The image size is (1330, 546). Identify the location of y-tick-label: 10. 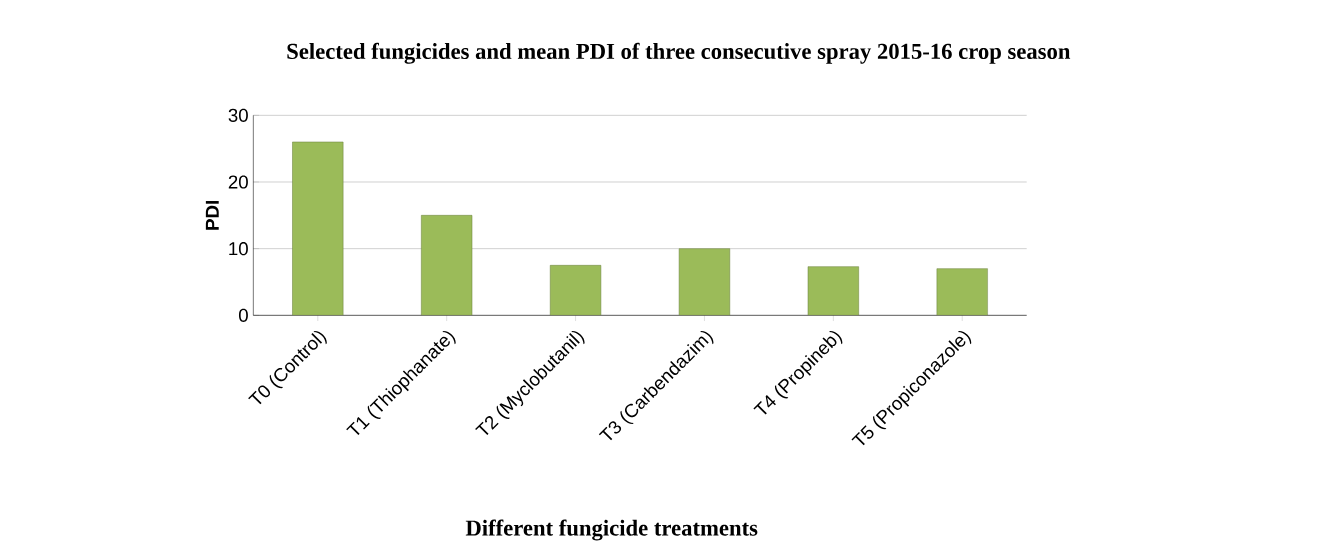
(238, 249).